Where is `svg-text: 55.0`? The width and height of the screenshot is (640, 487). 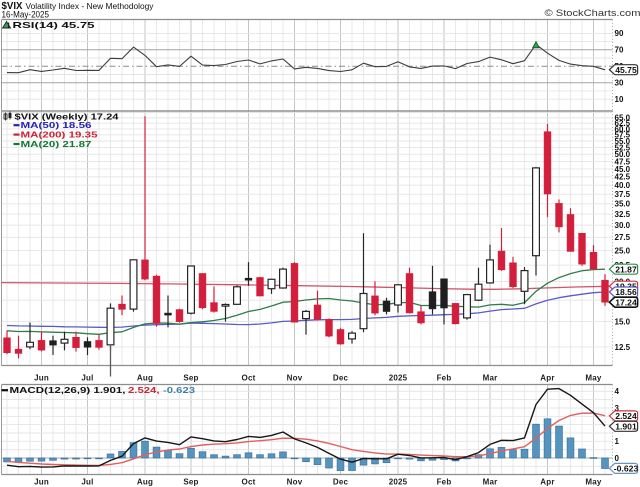 svg-text: 55.0 is located at coordinates (623, 141).